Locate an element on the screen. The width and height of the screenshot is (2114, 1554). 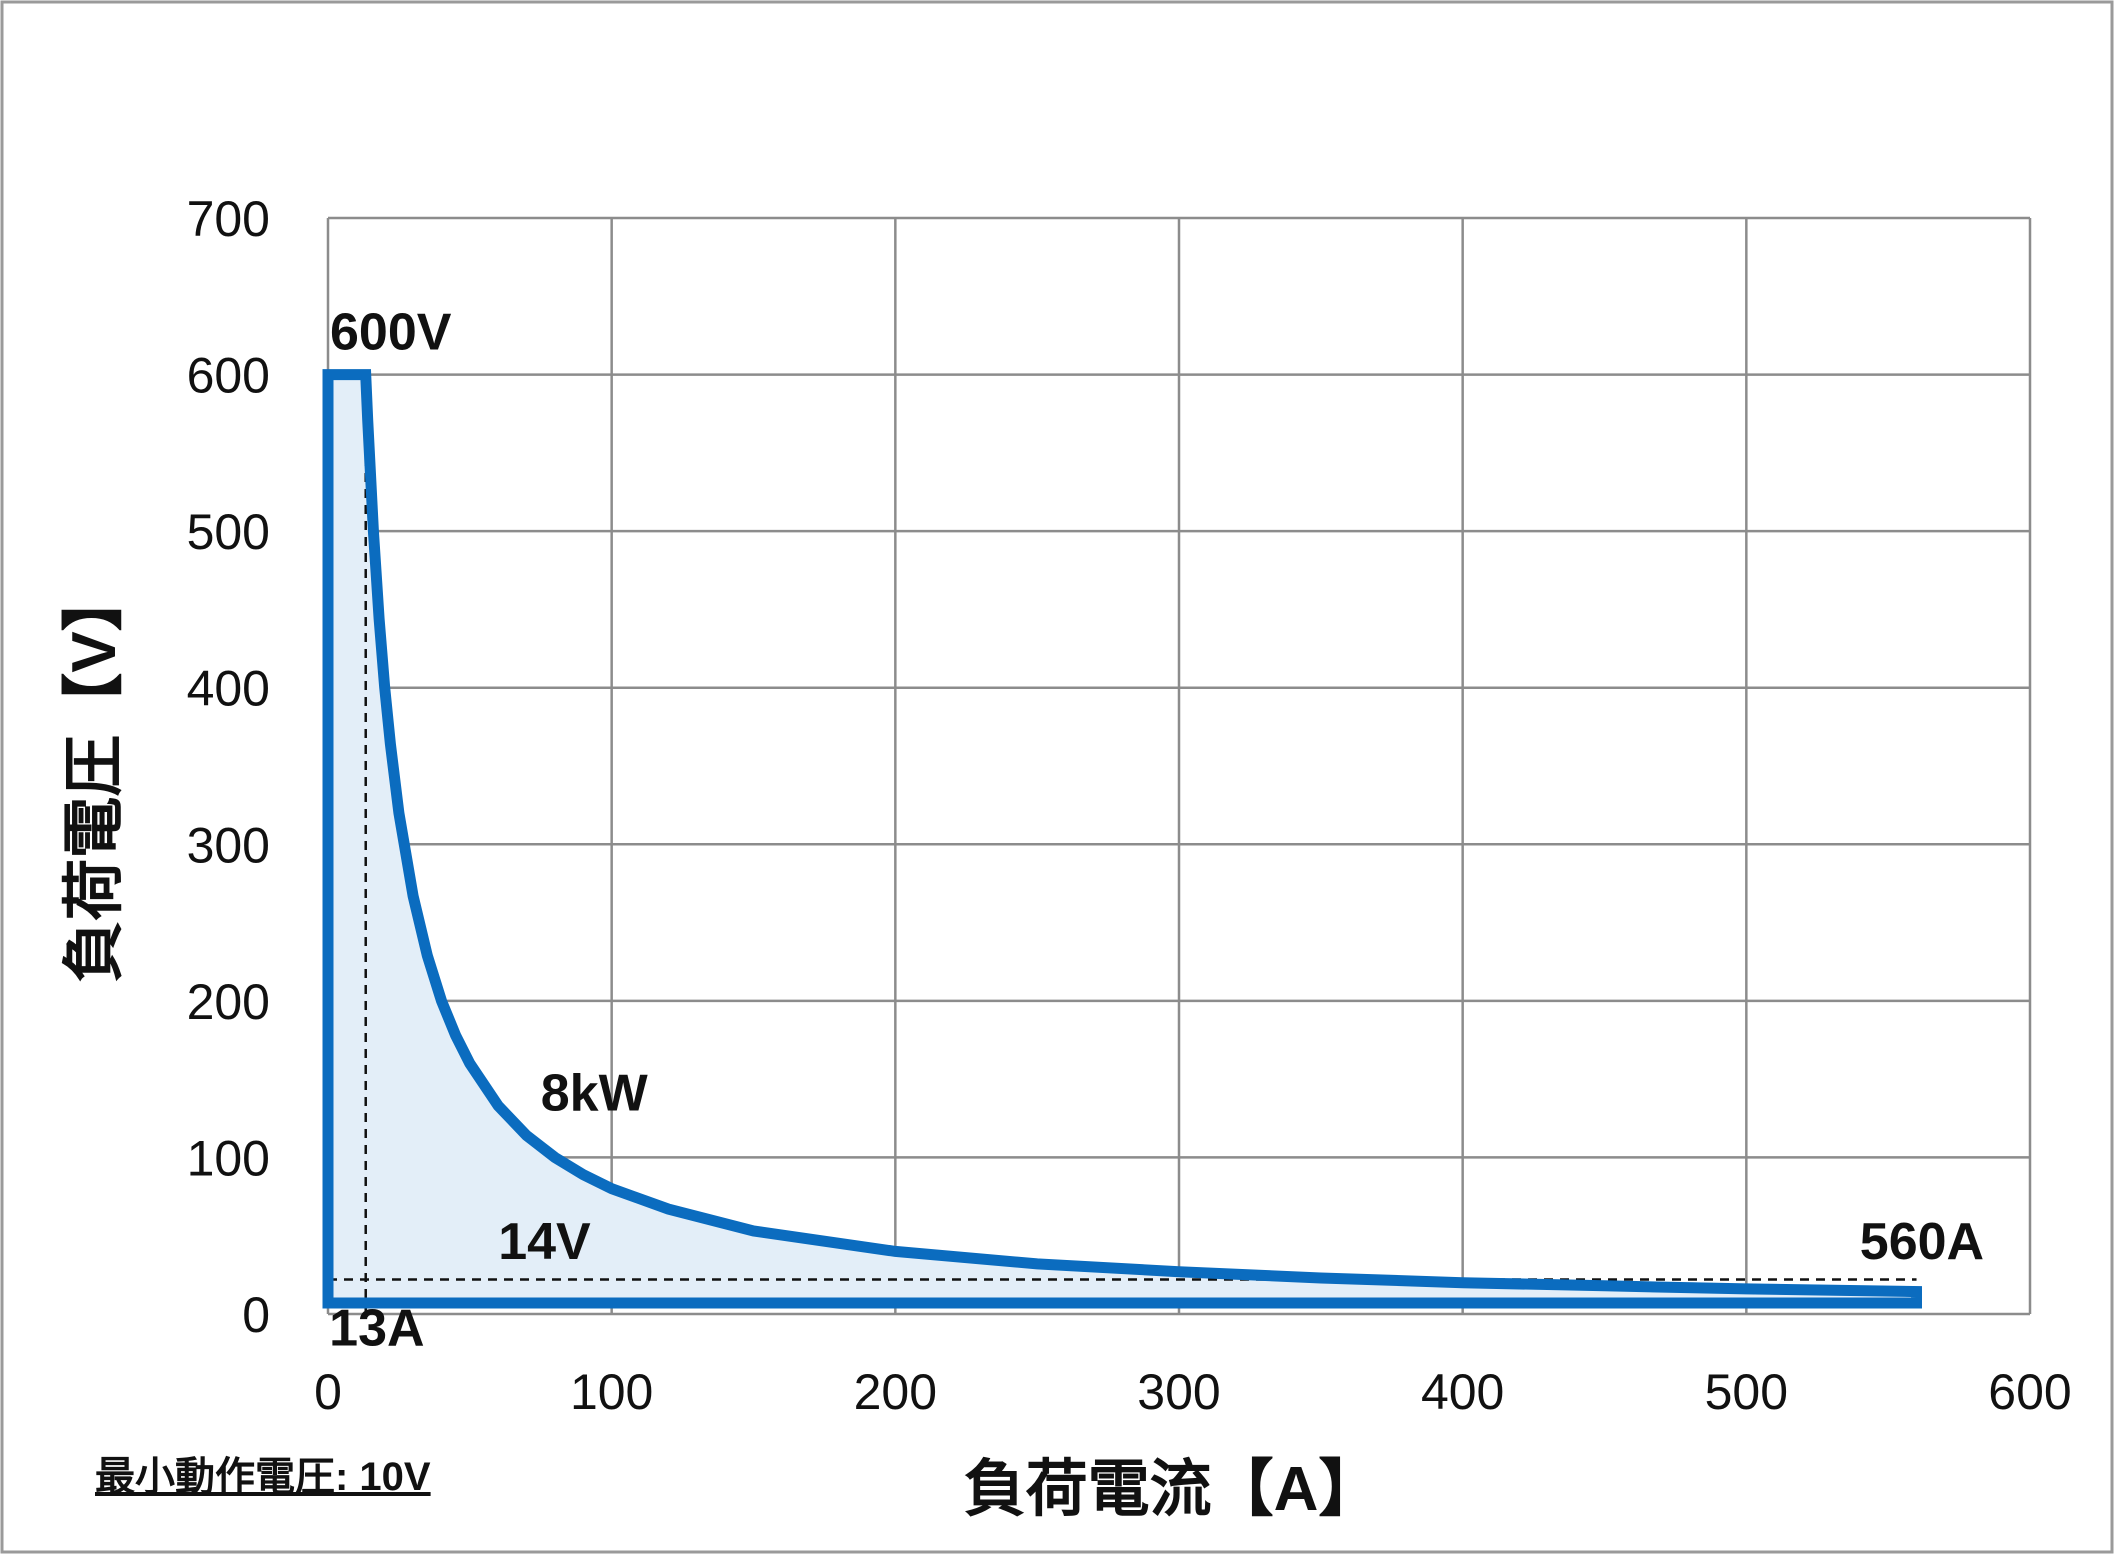
y-tick-label: 200 is located at coordinates (228, 1002).